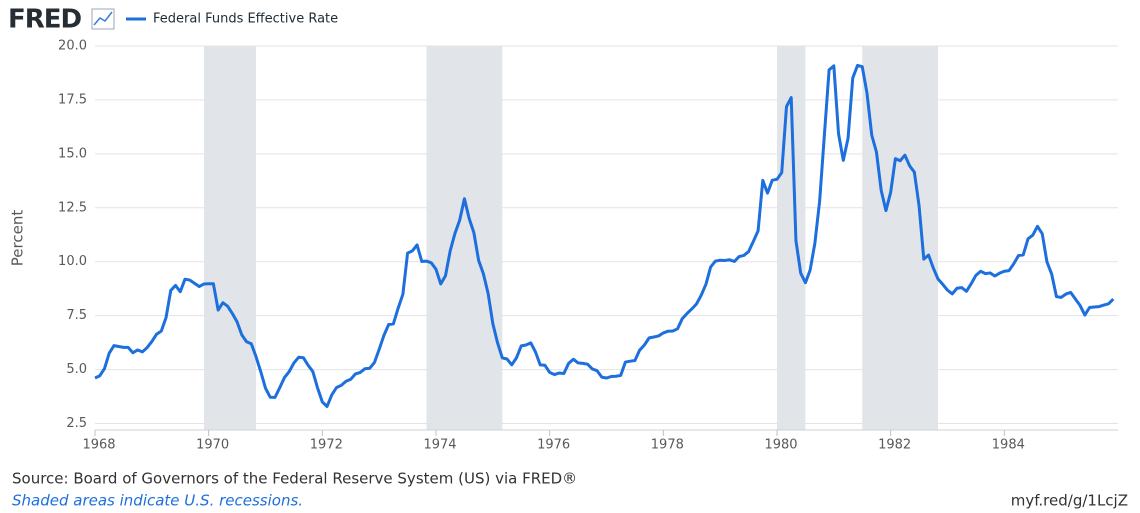 The height and width of the screenshot is (513, 1140). What do you see at coordinates (245, 19) in the screenshot?
I see `legend-label: Federal Funds Effective Rate` at bounding box center [245, 19].